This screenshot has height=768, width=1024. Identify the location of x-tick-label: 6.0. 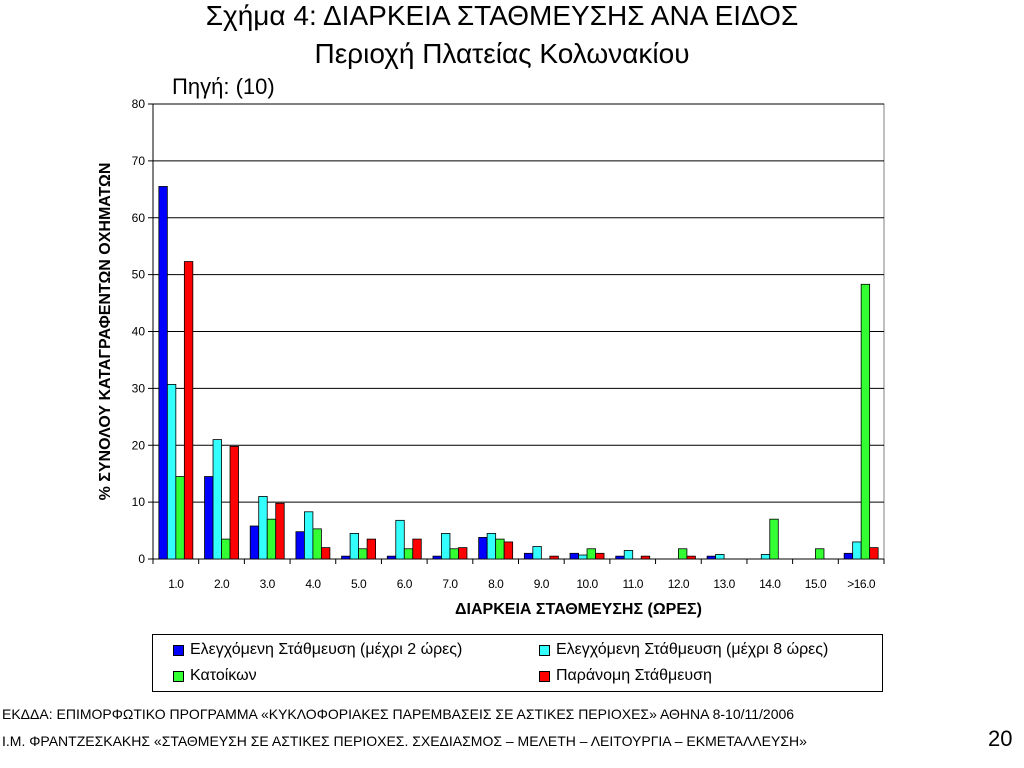
(405, 584).